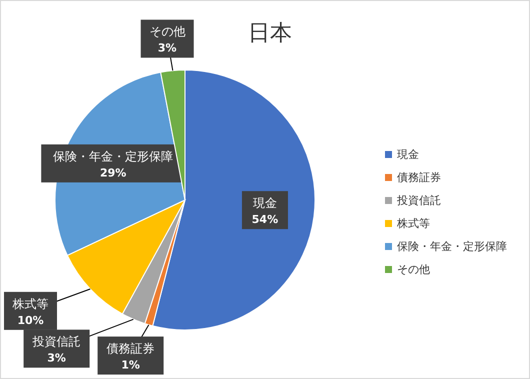 This screenshot has width=530, height=379. Describe the element at coordinates (452, 246) in the screenshot. I see `legend-label: 保険・年金・定形保障` at that location.